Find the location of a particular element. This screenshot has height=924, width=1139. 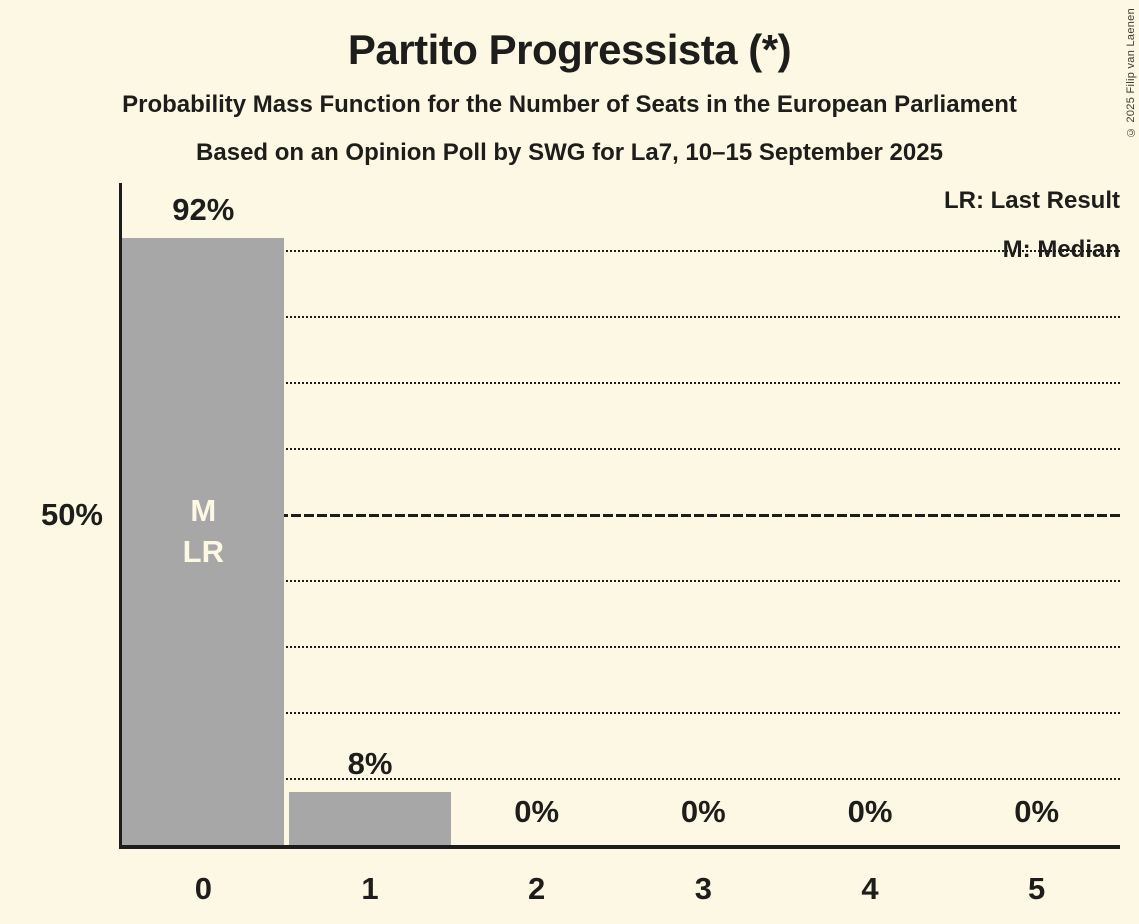

x-axis-tick-label-0: 0 is located at coordinates (203, 888).